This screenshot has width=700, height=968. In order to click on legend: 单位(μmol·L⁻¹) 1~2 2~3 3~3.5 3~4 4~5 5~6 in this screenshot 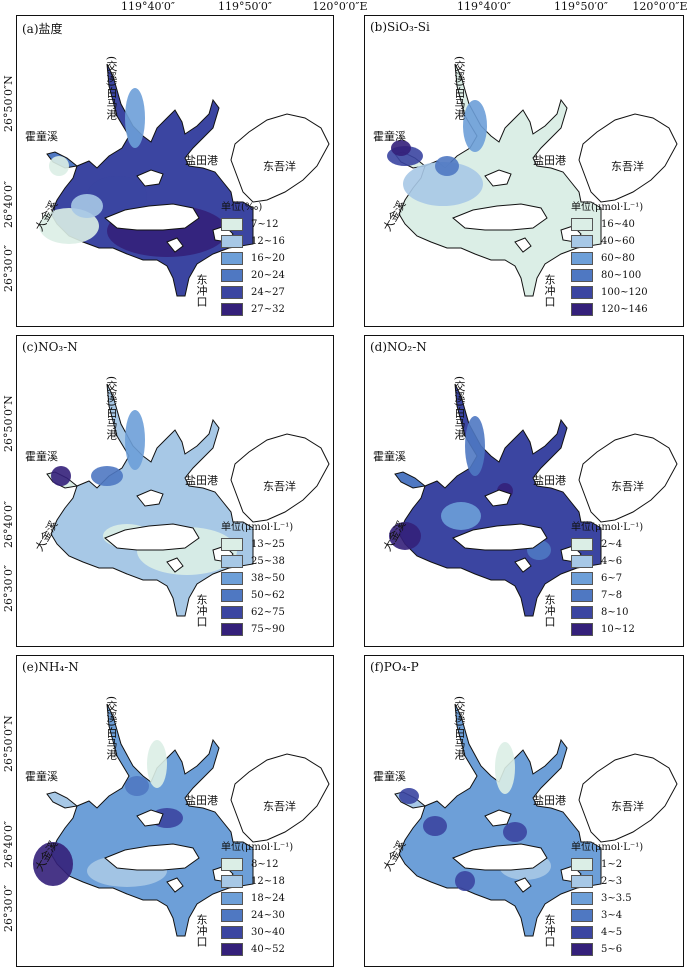, I will do `click(616, 898)`.